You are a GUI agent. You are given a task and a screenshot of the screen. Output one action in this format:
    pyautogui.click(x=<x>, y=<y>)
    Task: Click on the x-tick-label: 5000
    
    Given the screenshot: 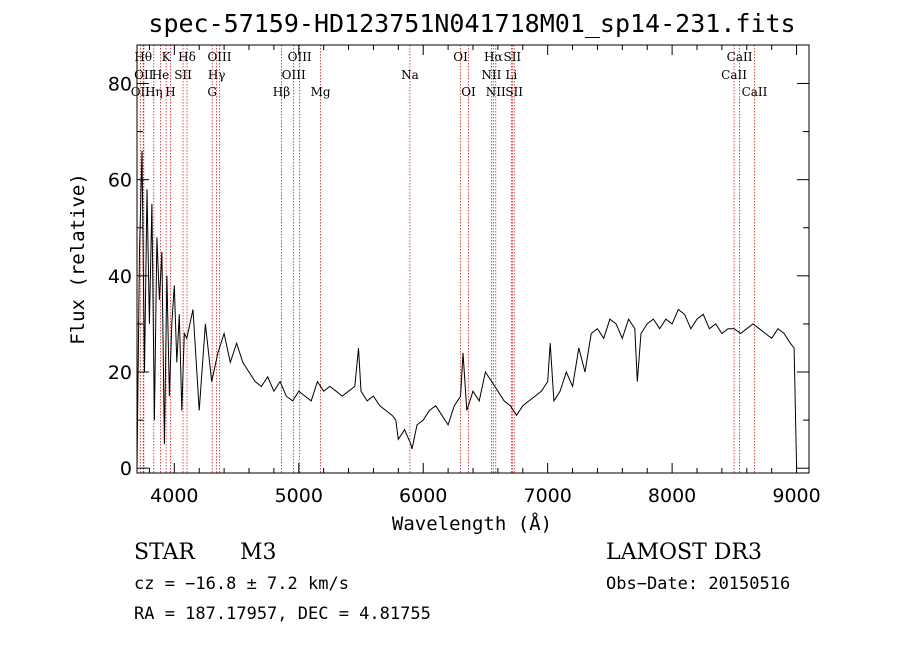 What is the action you would take?
    pyautogui.click(x=299, y=496)
    